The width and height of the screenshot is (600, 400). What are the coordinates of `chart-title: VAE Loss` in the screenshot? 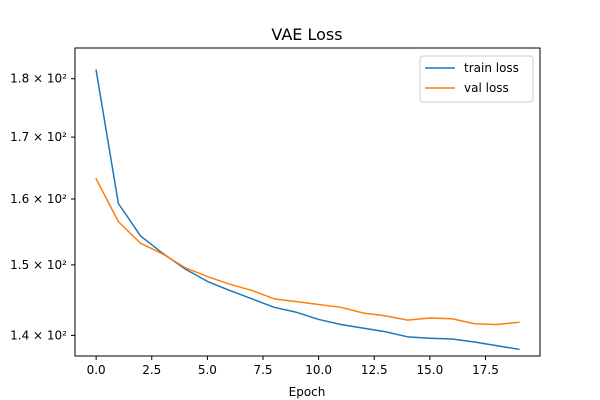 It's located at (306, 34).